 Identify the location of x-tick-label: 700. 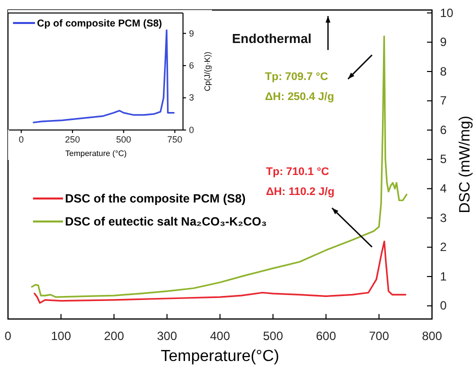
(379, 336).